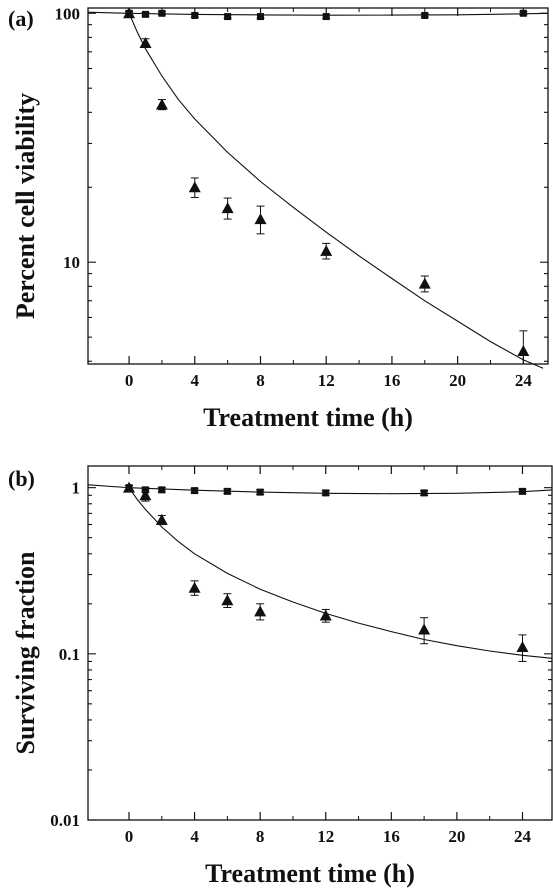  Describe the element at coordinates (69, 654) in the screenshot. I see `y-tick-label: 0.1` at that location.